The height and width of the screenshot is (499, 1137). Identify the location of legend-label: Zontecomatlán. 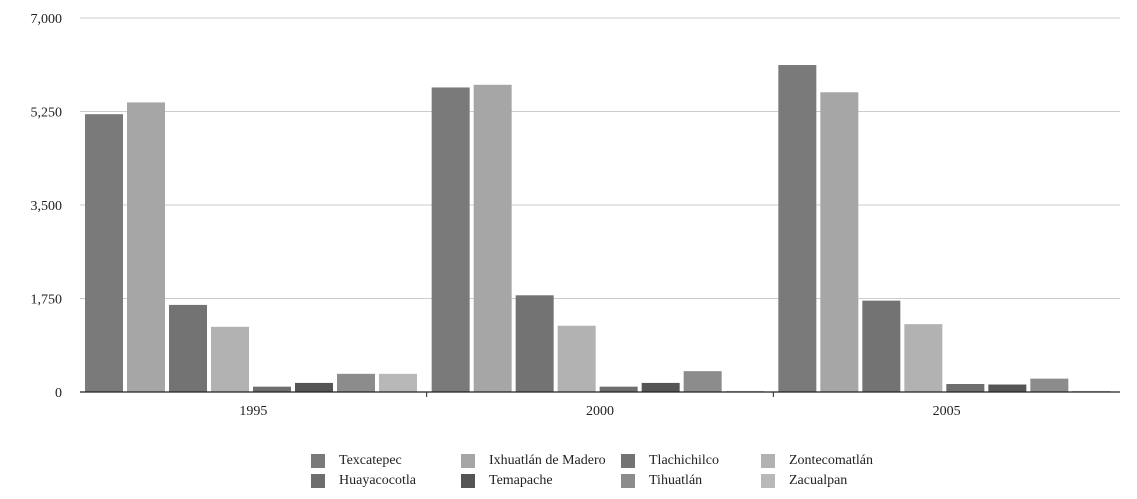
(831, 460).